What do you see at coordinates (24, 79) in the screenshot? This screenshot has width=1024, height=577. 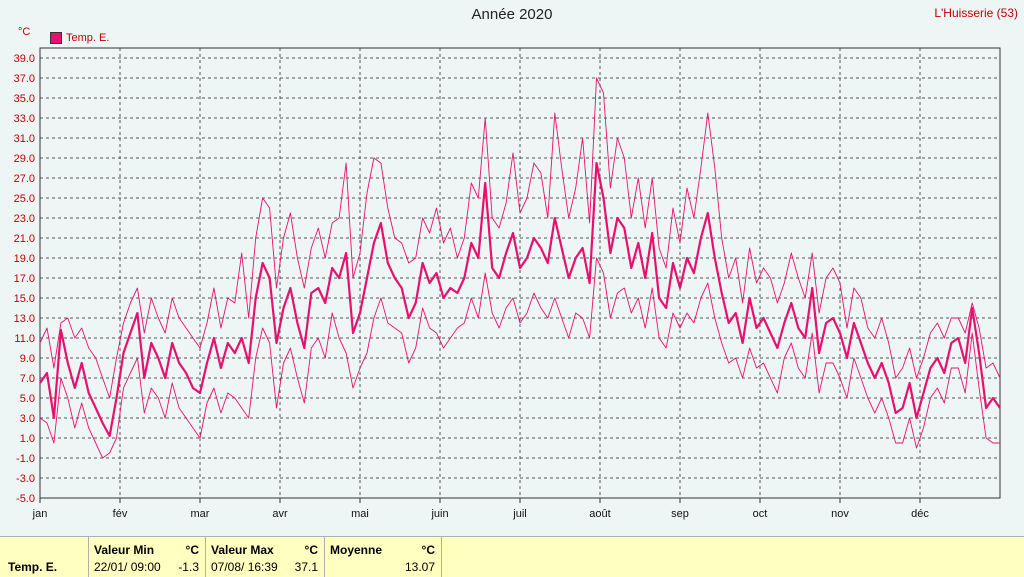 I see `y-tick-label: 37.0` at bounding box center [24, 79].